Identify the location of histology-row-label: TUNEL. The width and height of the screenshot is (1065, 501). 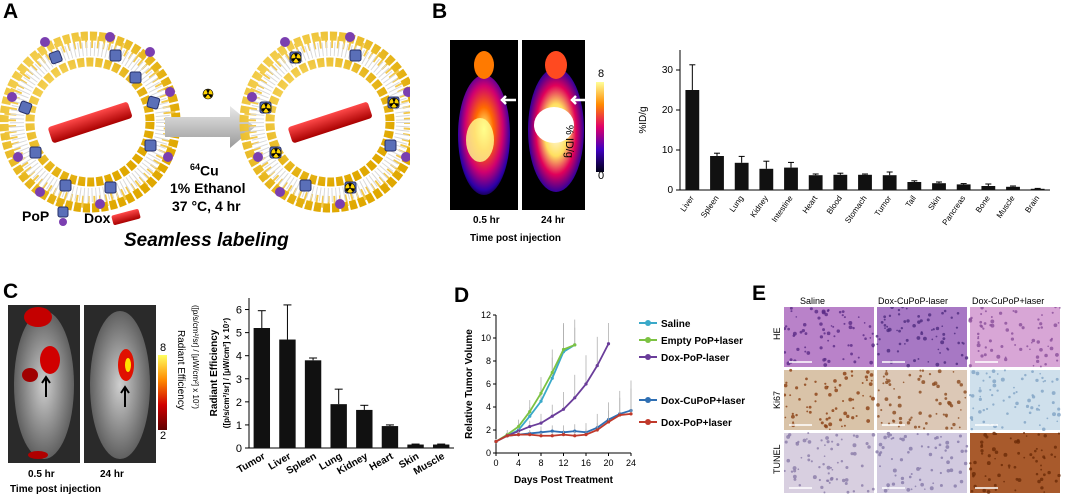
(777, 459).